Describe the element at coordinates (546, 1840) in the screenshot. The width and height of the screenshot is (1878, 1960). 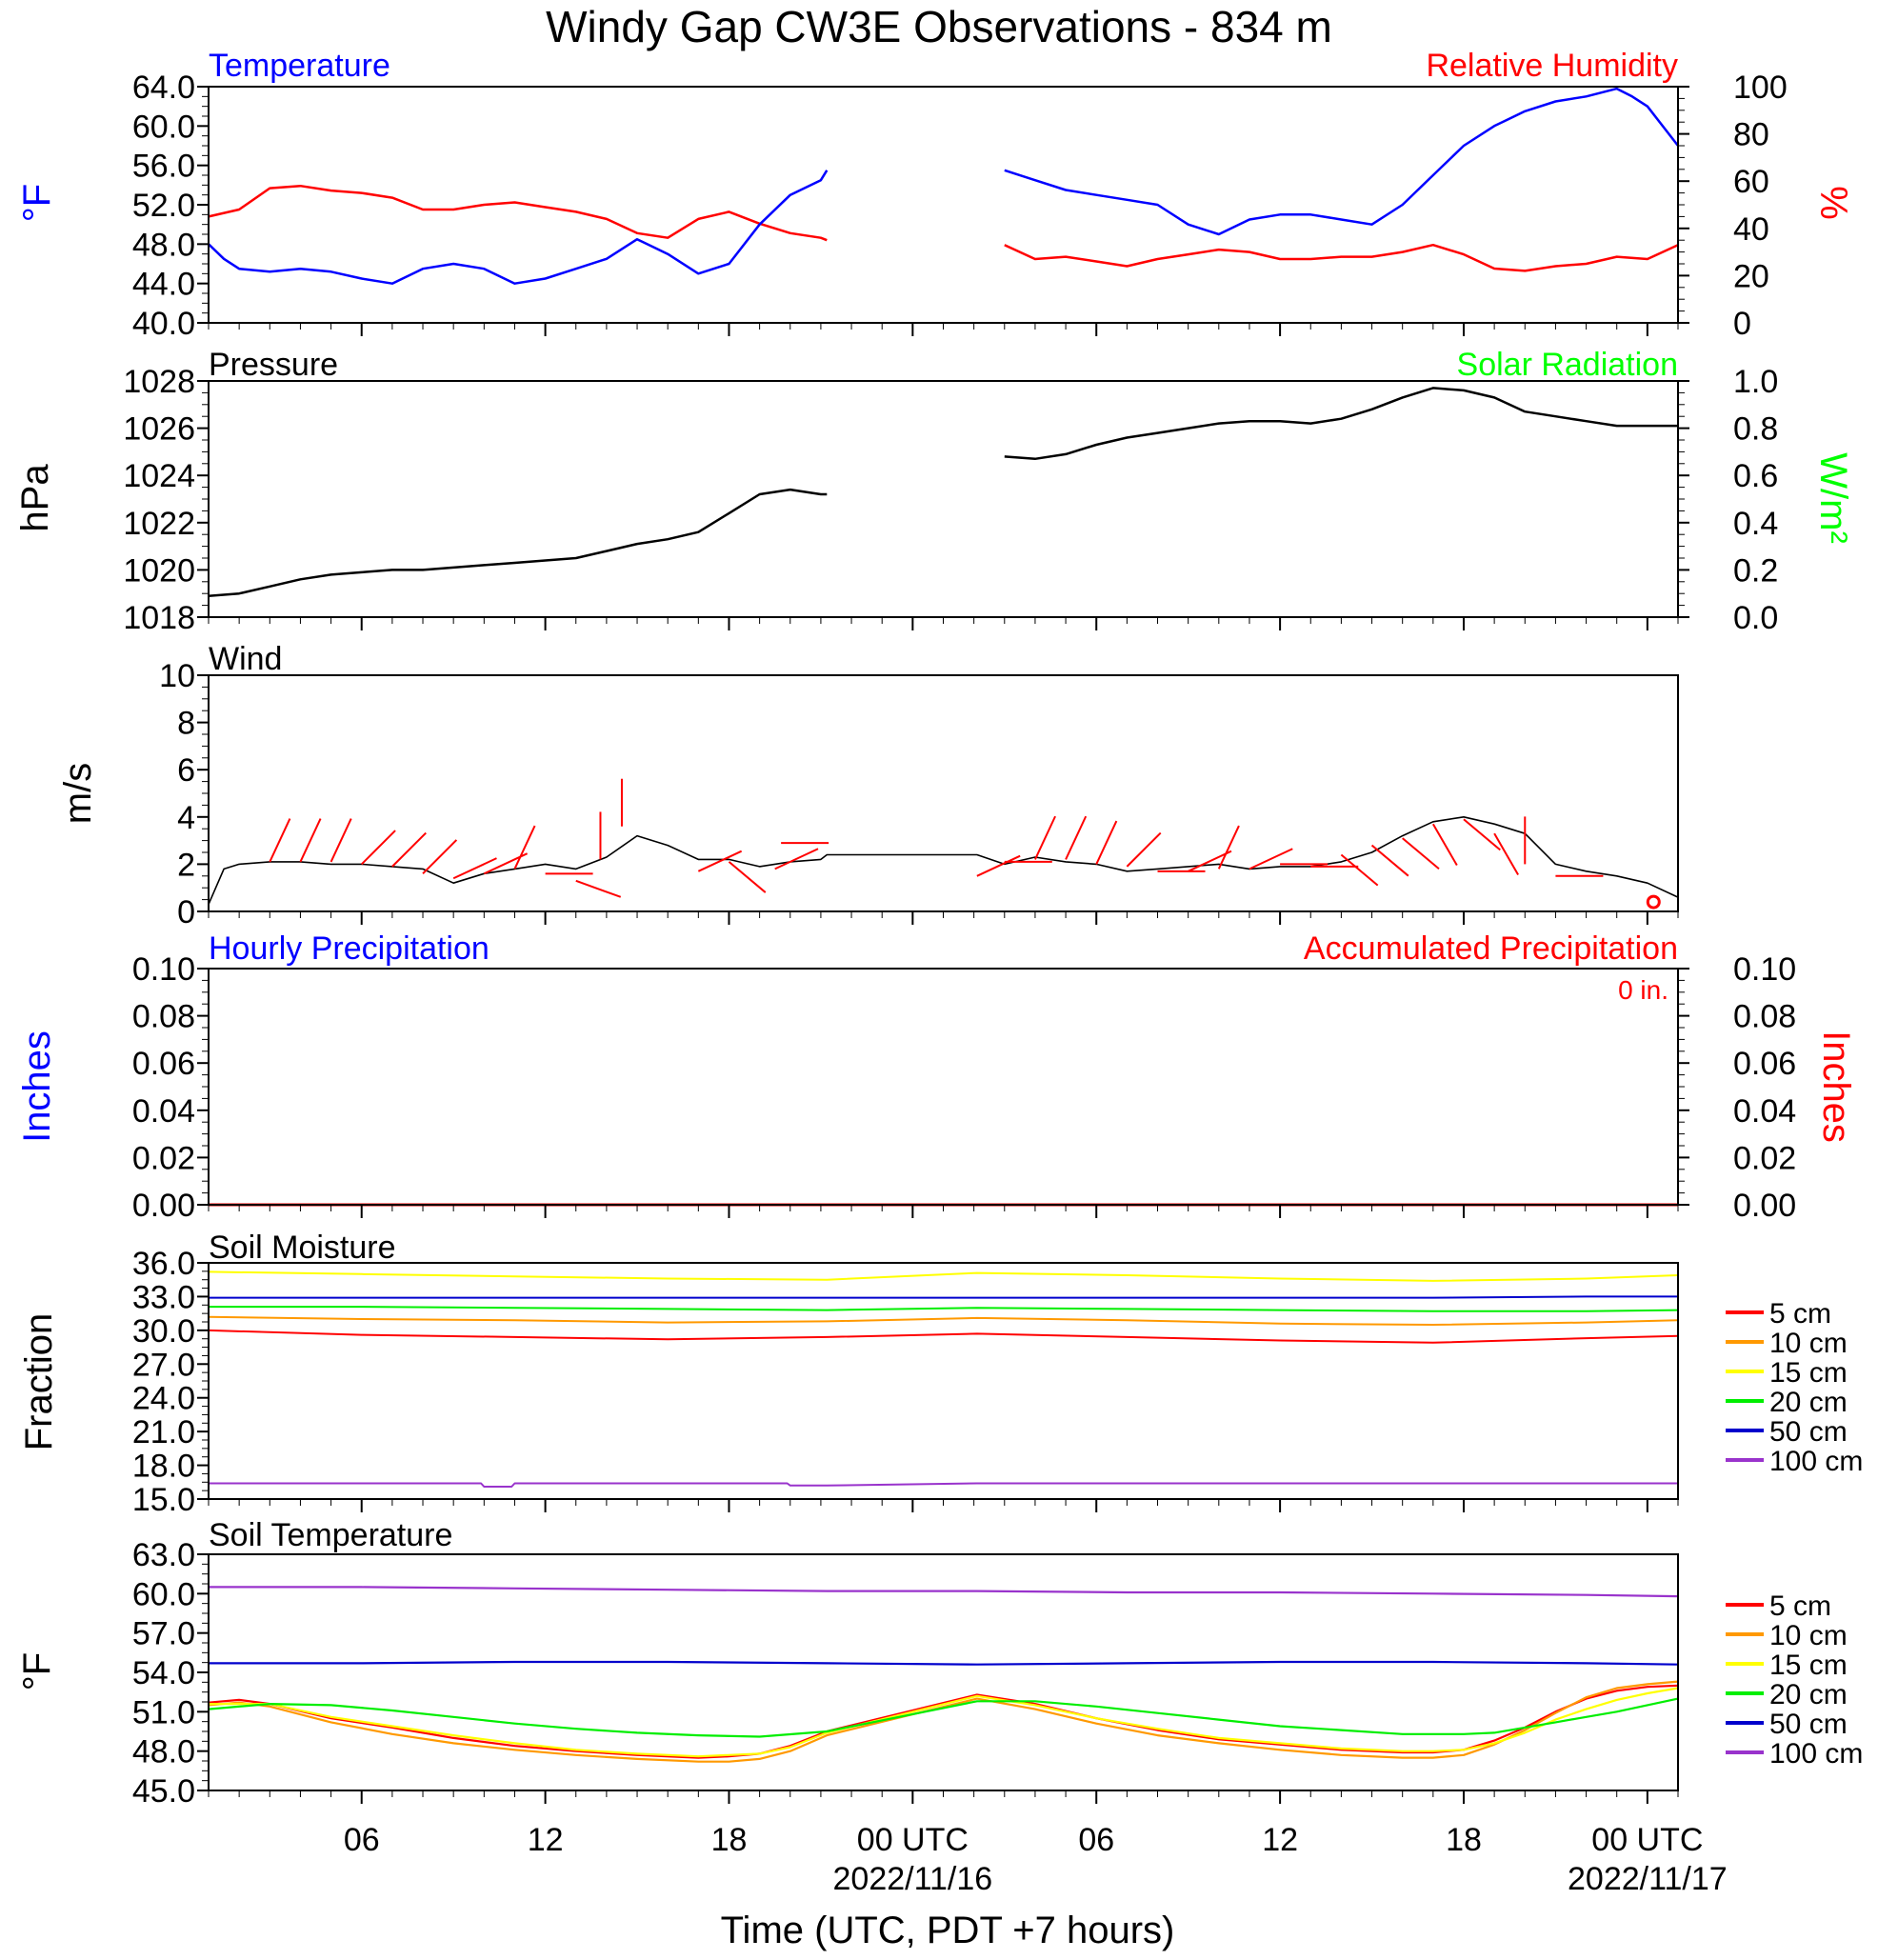
I see `x-tick-label: 12` at that location.